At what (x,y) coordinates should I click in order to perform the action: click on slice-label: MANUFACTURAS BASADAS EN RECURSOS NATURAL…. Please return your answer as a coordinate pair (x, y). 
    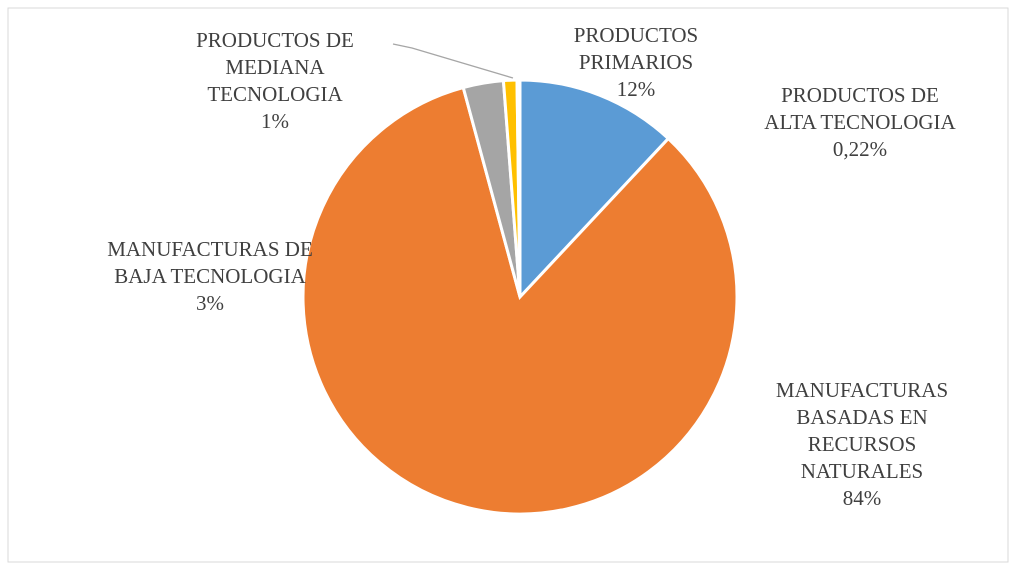
    Looking at the image, I should click on (862, 444).